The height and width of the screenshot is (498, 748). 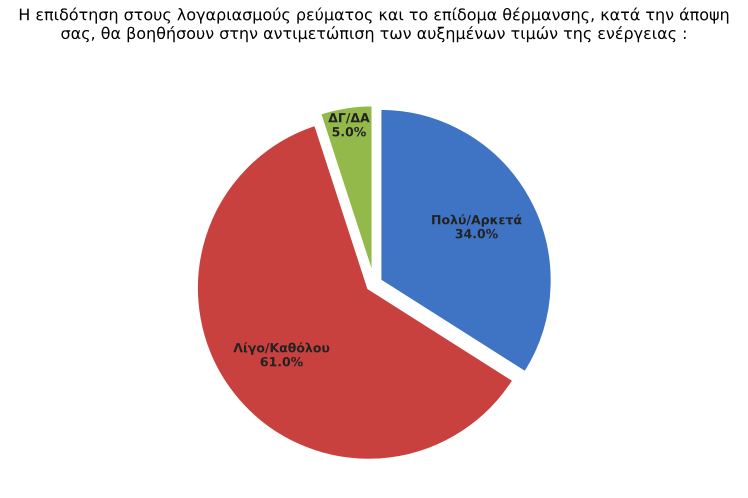 What do you see at coordinates (374, 24) in the screenshot?
I see `chart-title: Η επιδότηση στους λογαριασμούς ρεύματος και το επίδομα θέρμανσης, κατά την άποψη σας, θα βοηθήσουν στην αντιμετώπιση των αυξημένων τιμών της ενέργειας :` at bounding box center [374, 24].